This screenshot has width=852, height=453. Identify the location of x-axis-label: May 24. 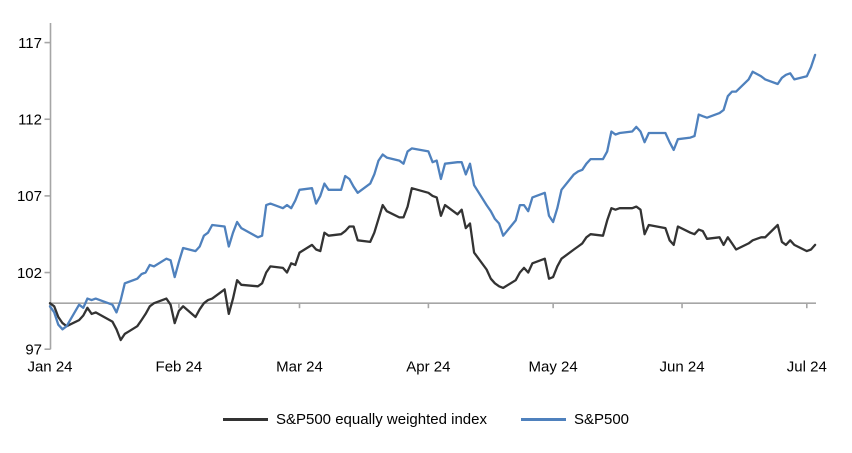
(553, 367).